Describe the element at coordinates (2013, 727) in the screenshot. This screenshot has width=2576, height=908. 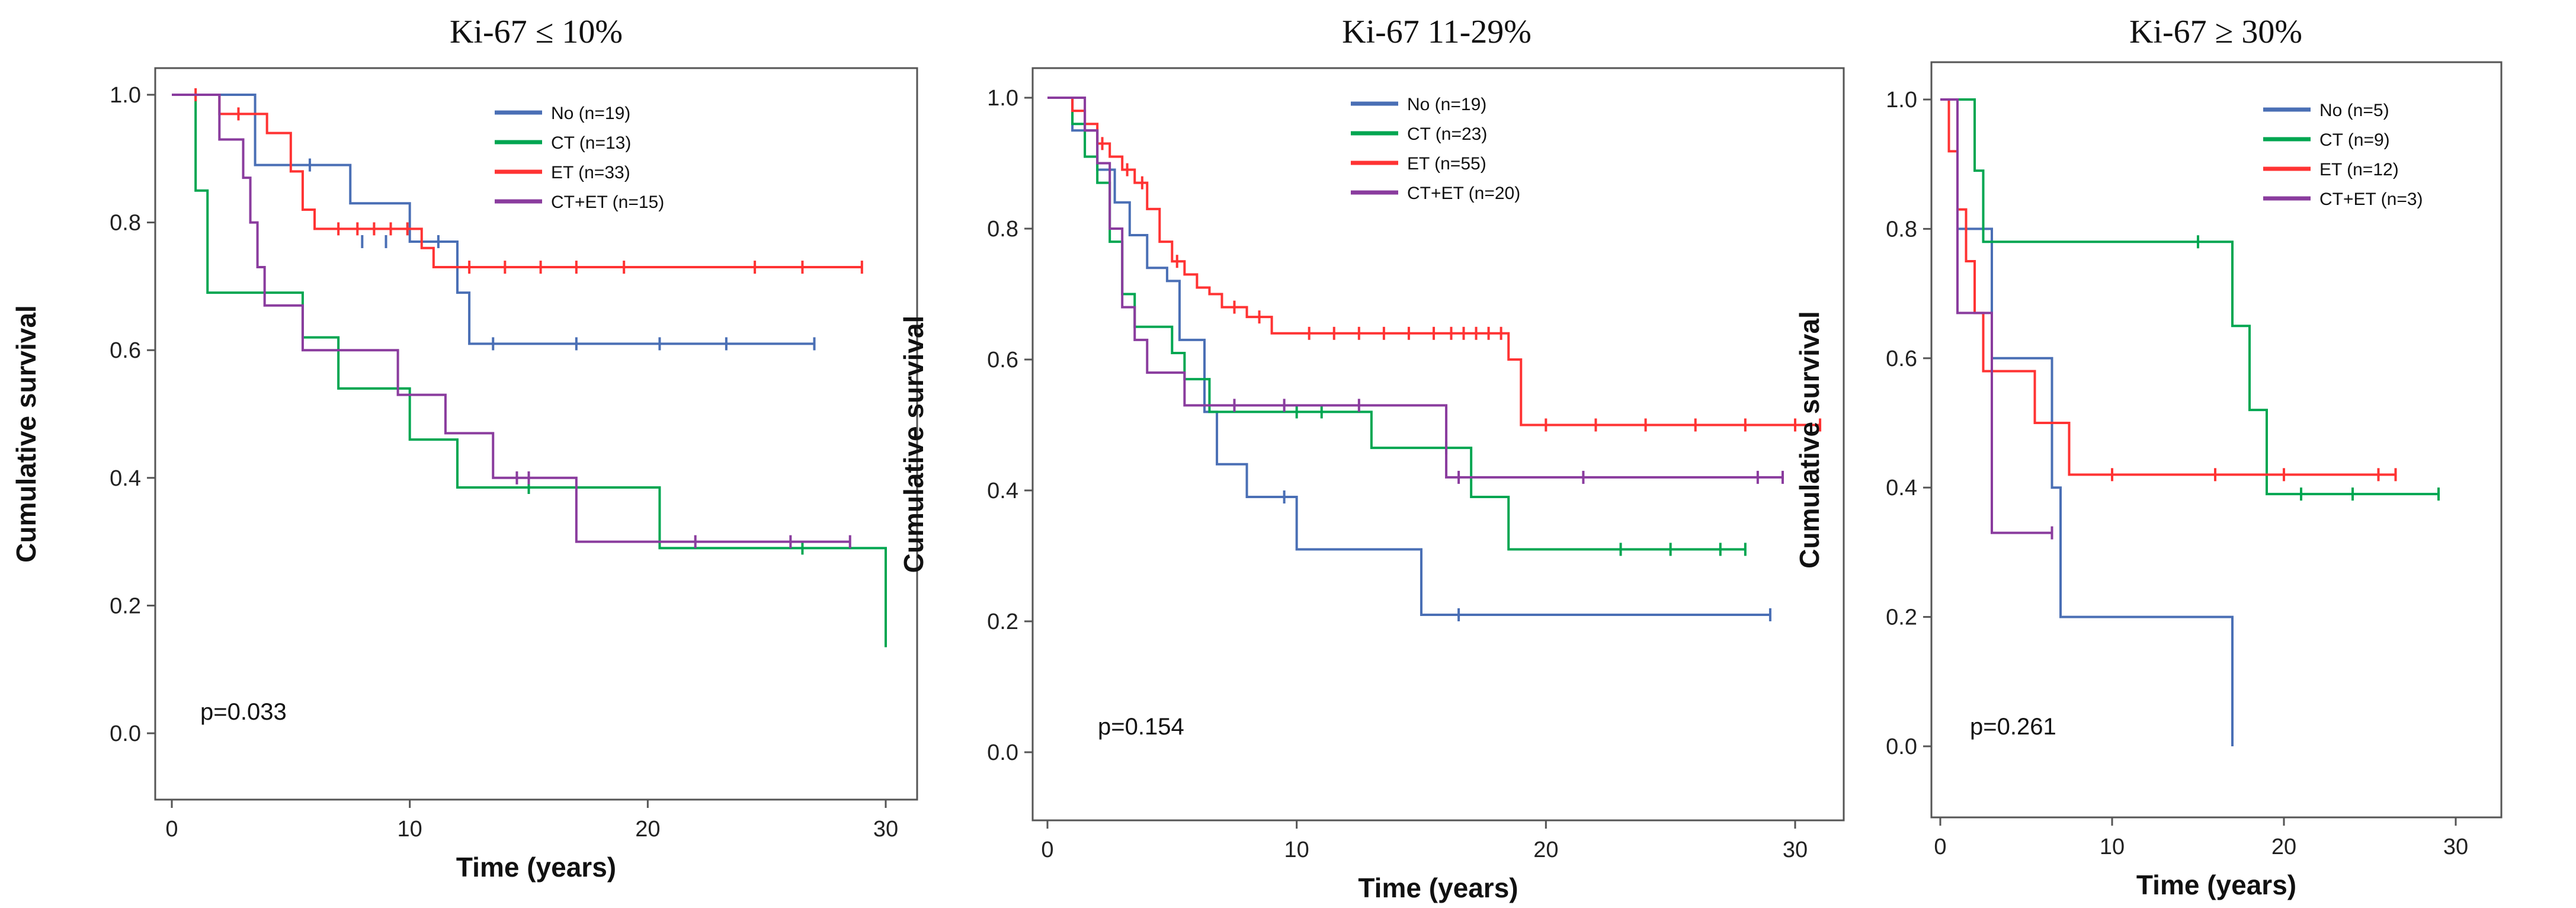
I see `p-value-annotation: p=0.261` at that location.